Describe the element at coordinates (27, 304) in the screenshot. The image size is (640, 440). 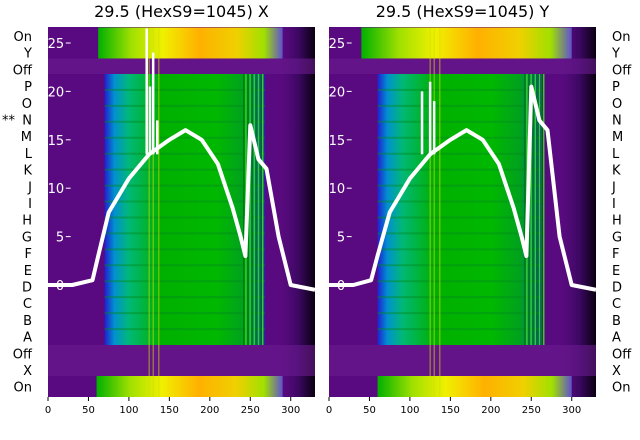
I see `row-label-left: C` at that location.